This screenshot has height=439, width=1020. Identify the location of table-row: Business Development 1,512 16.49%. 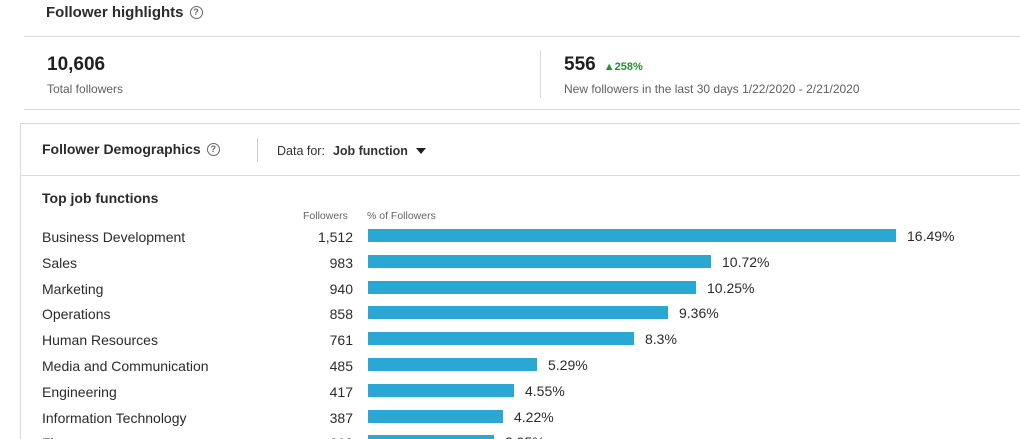
(520, 238).